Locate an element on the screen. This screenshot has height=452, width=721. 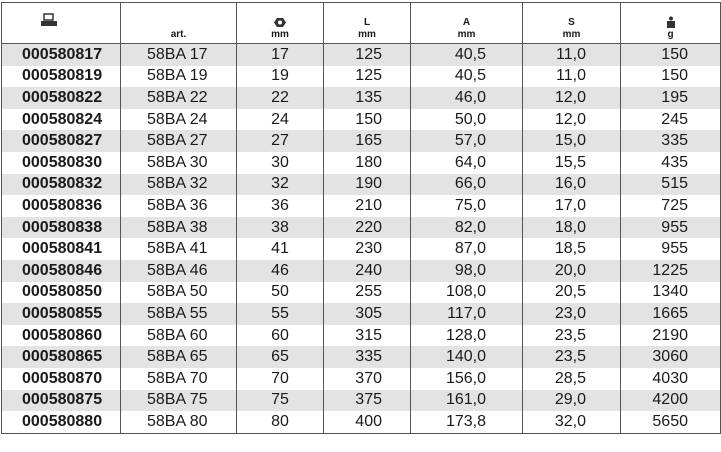
table-cell: 58BA 46 is located at coordinates (178, 270).